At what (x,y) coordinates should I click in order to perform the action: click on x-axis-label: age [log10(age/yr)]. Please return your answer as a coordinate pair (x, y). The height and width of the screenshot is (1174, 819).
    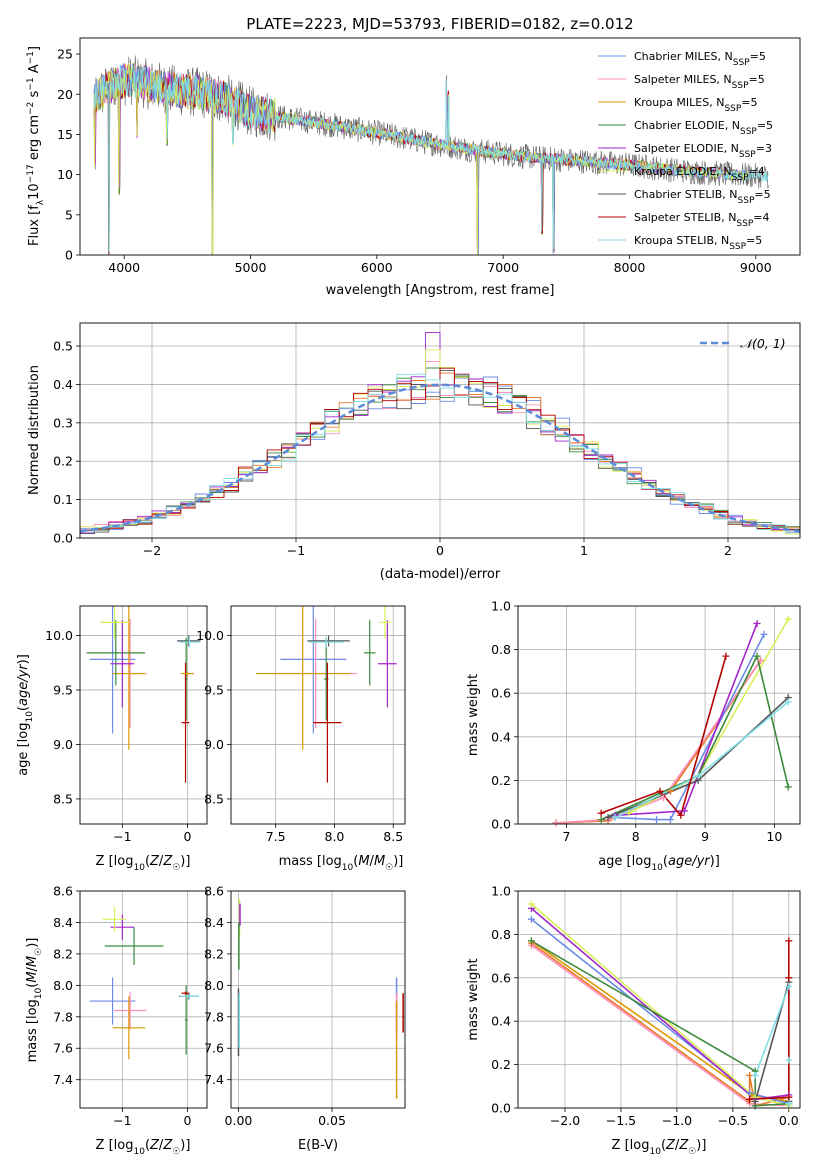
    Looking at the image, I should click on (659, 863).